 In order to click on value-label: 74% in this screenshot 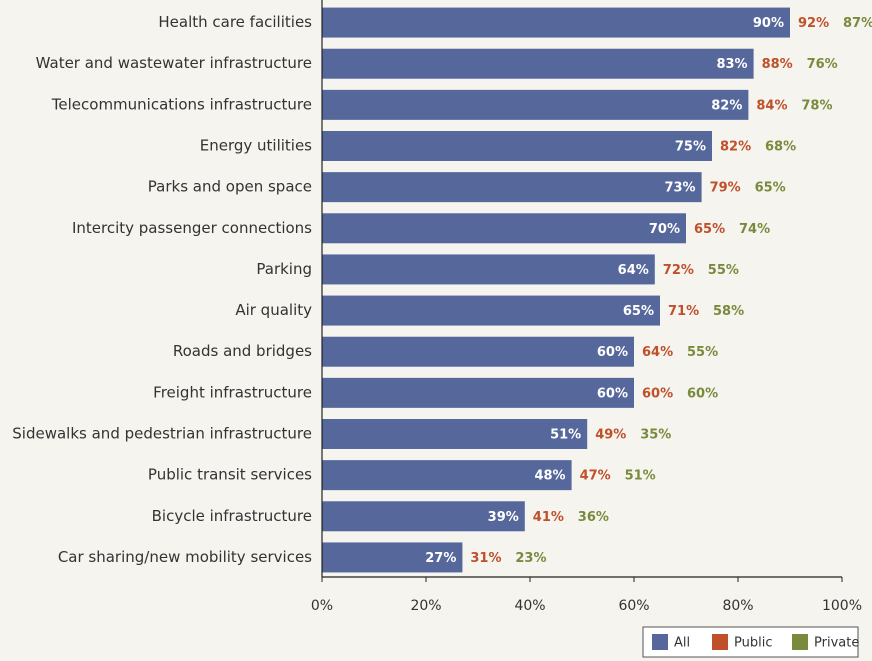, I will do `click(754, 229)`.